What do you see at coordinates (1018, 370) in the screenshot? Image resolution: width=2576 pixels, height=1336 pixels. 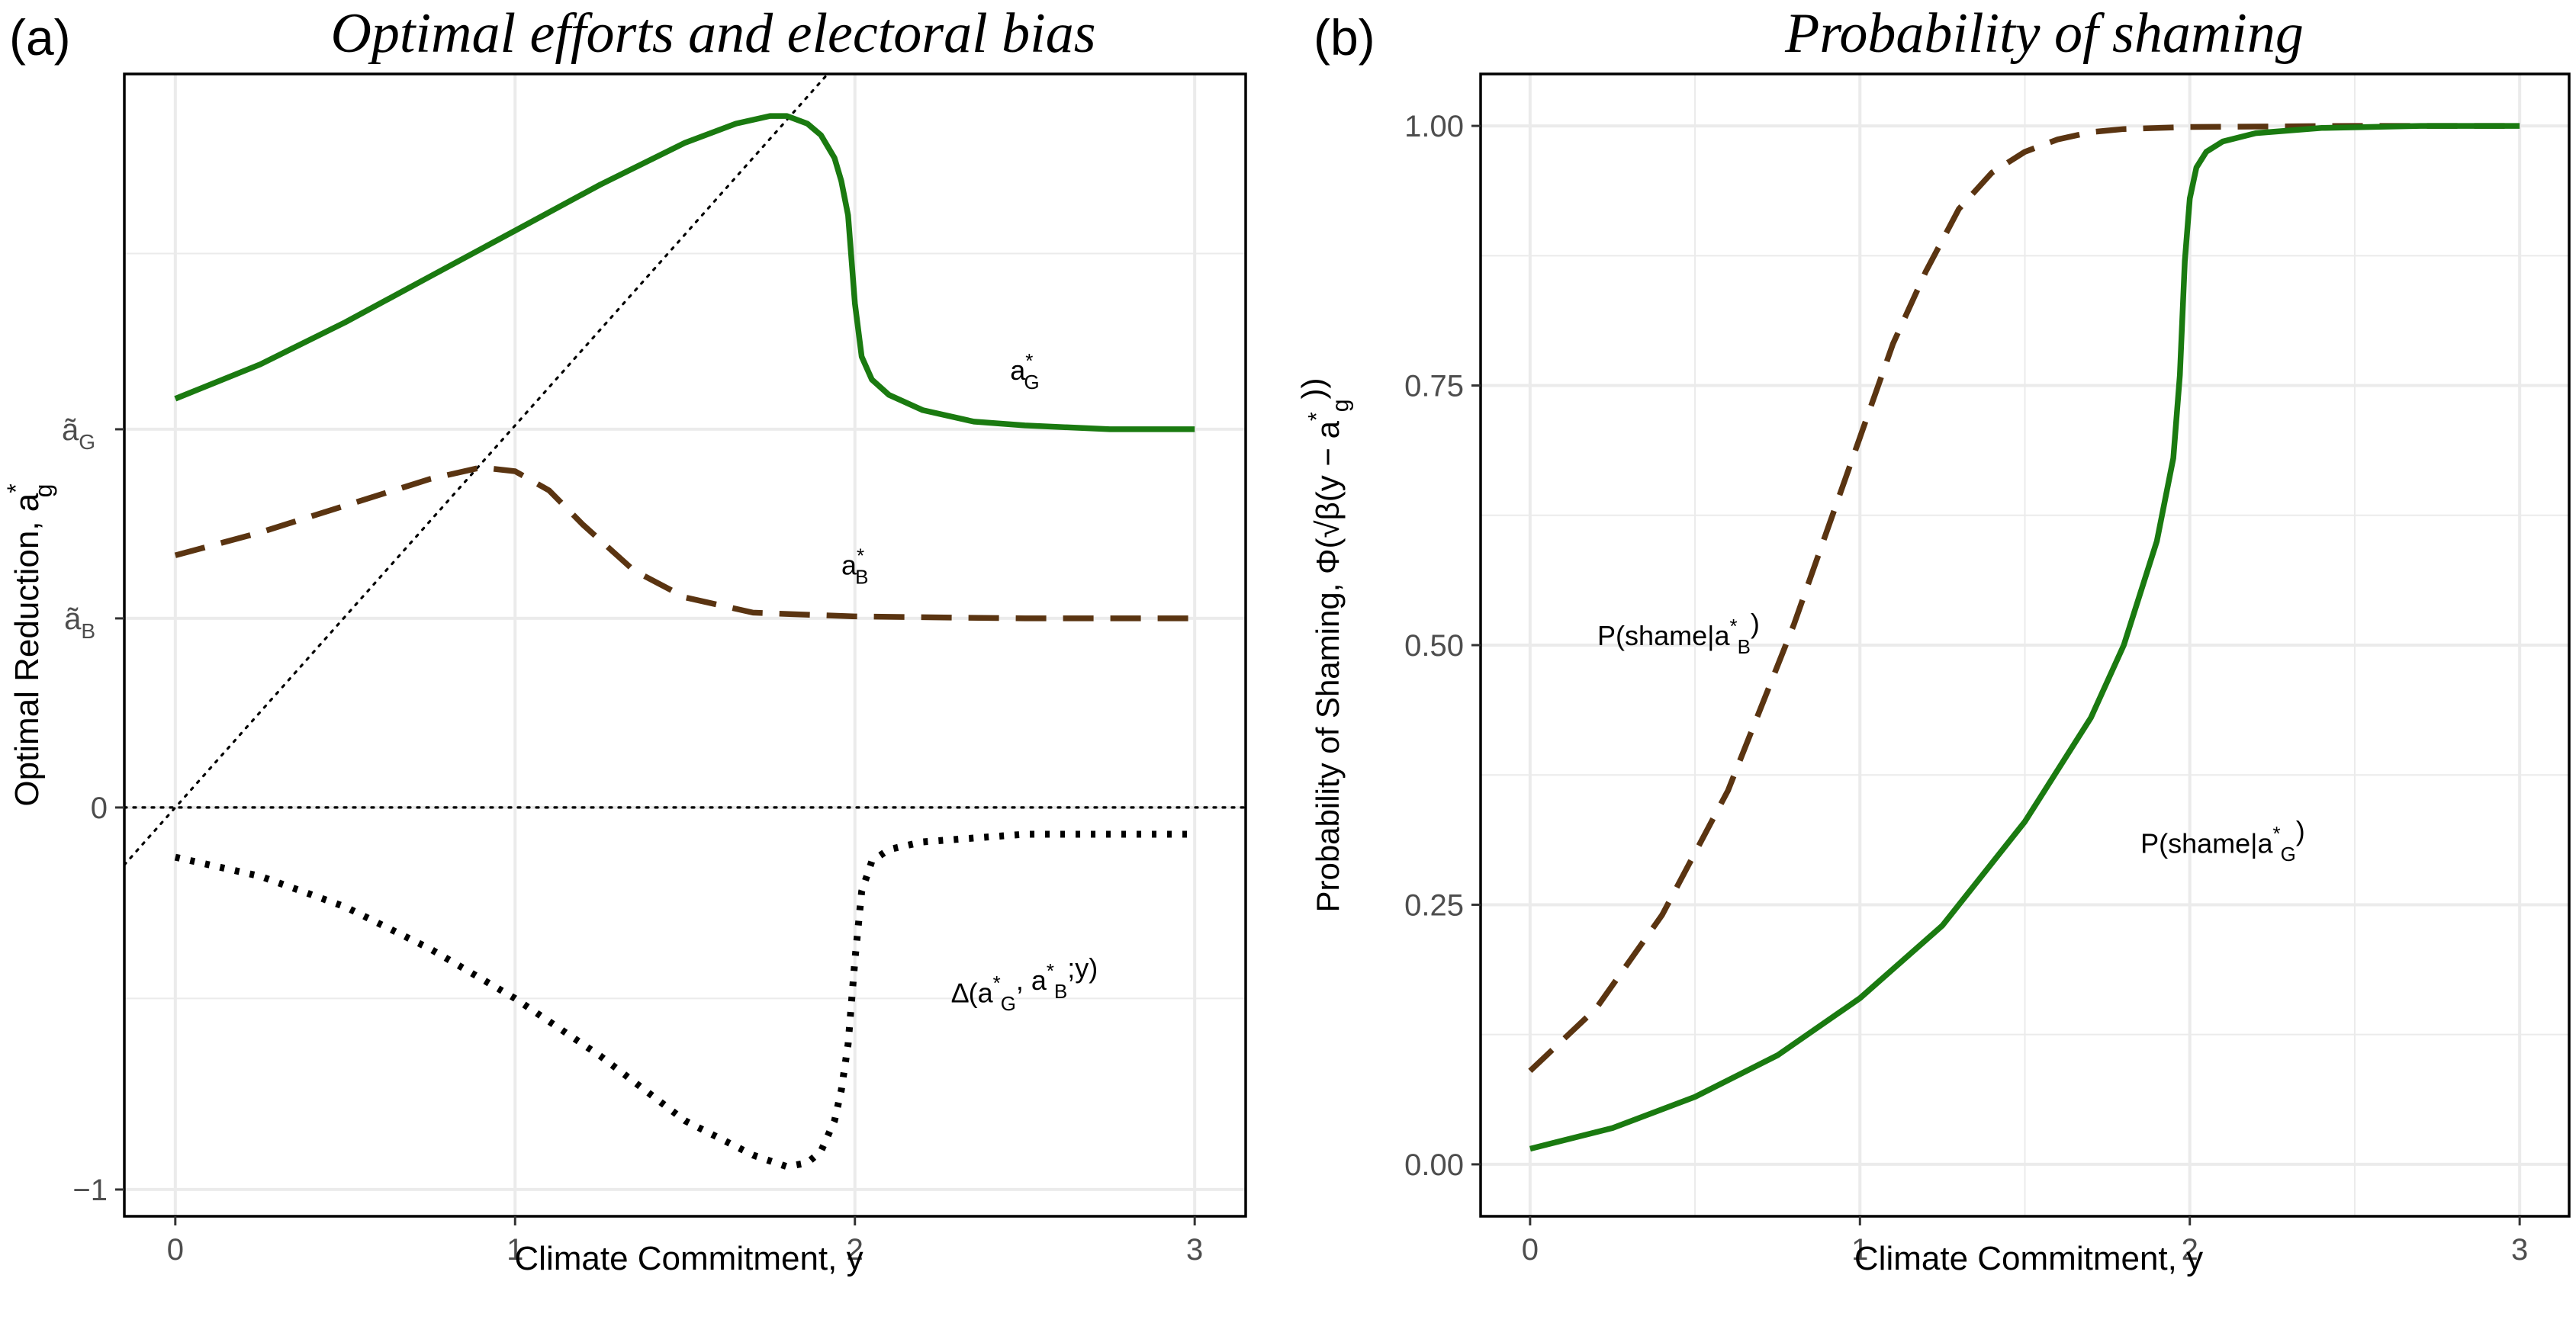 I see `label-aG-base: a` at bounding box center [1018, 370].